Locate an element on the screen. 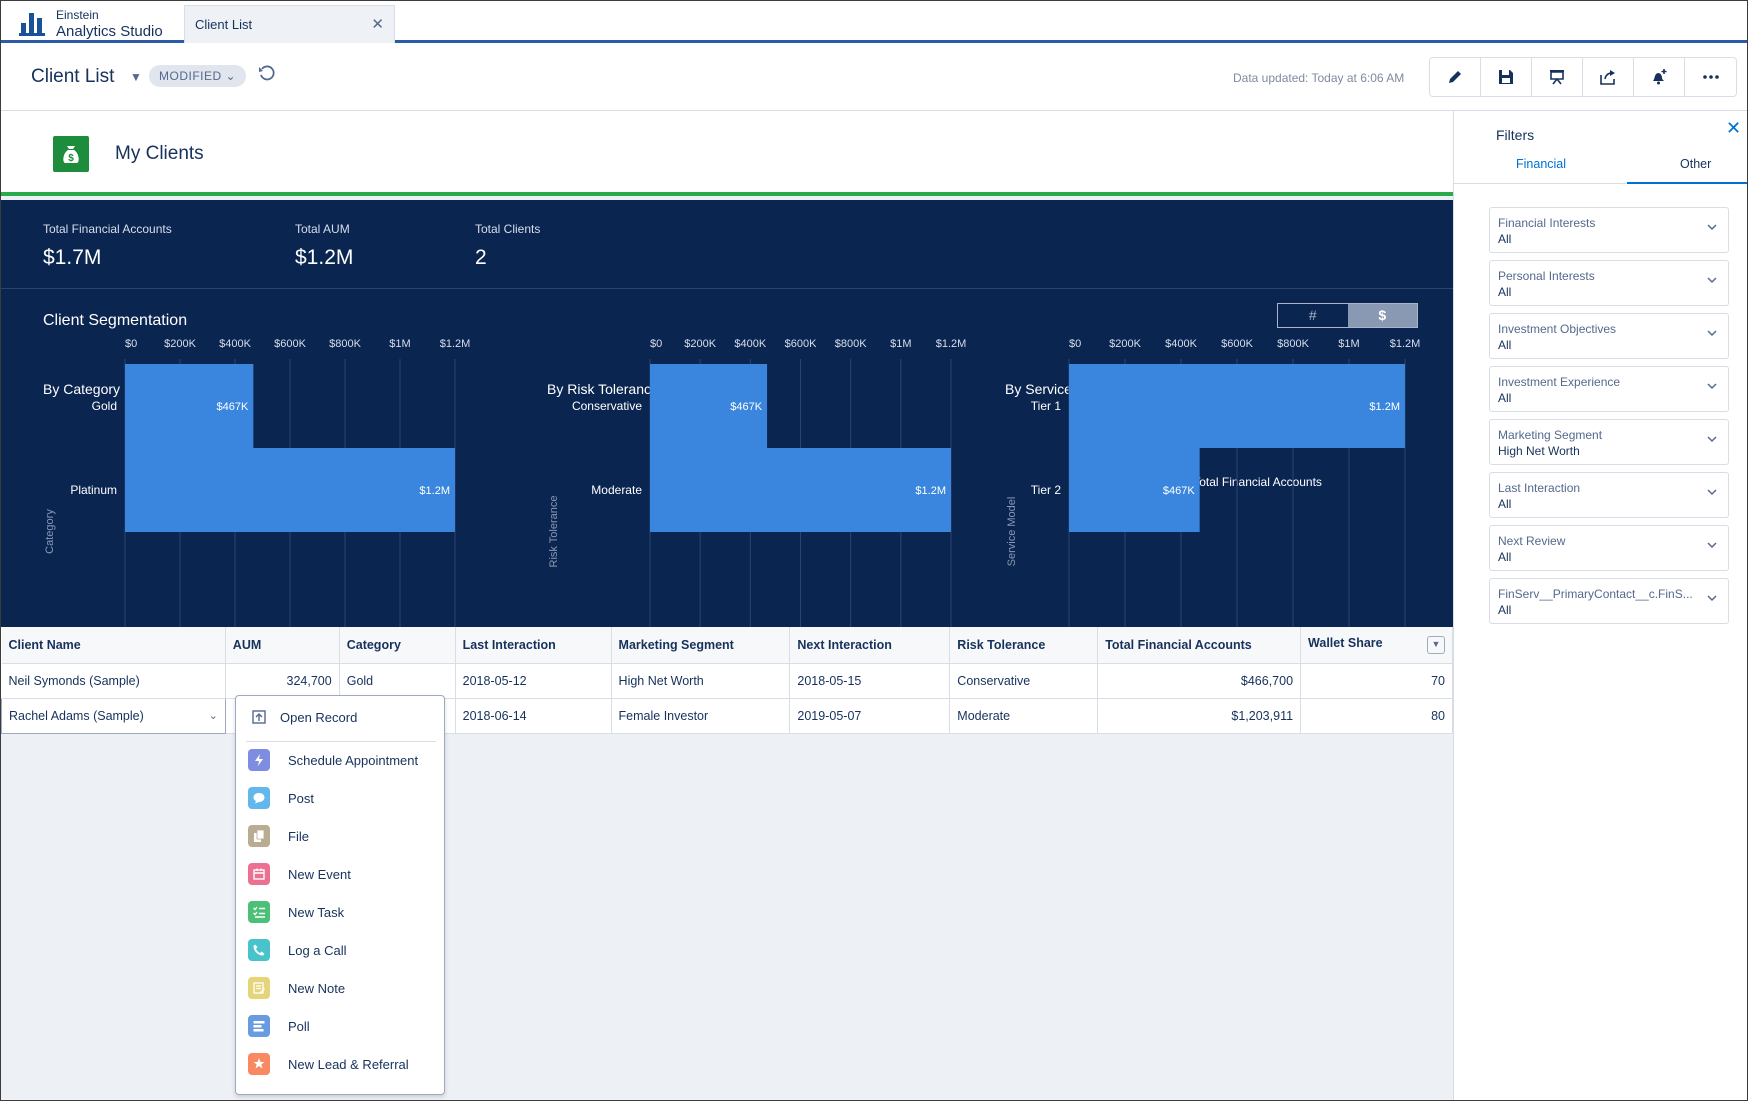  data-label: $467K is located at coordinates (746, 407).